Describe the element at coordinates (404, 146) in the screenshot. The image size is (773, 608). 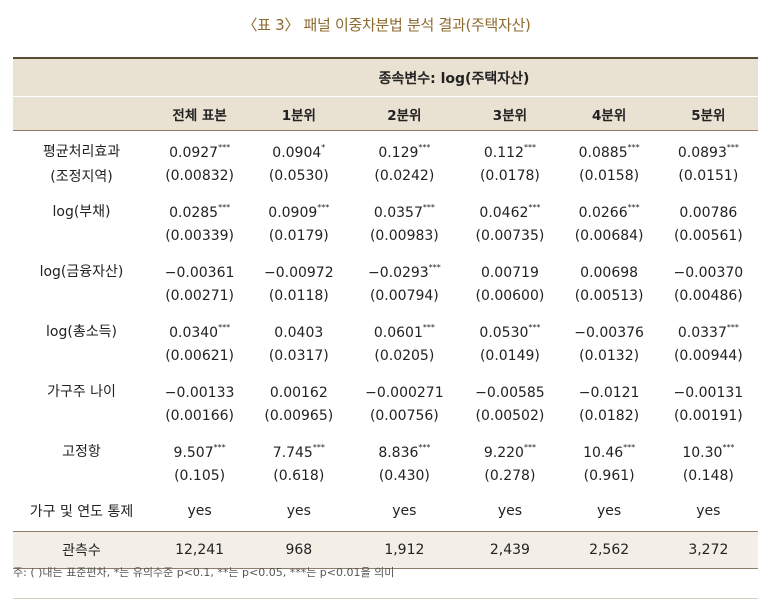
I see `coefficient-cell: 0.129***` at that location.